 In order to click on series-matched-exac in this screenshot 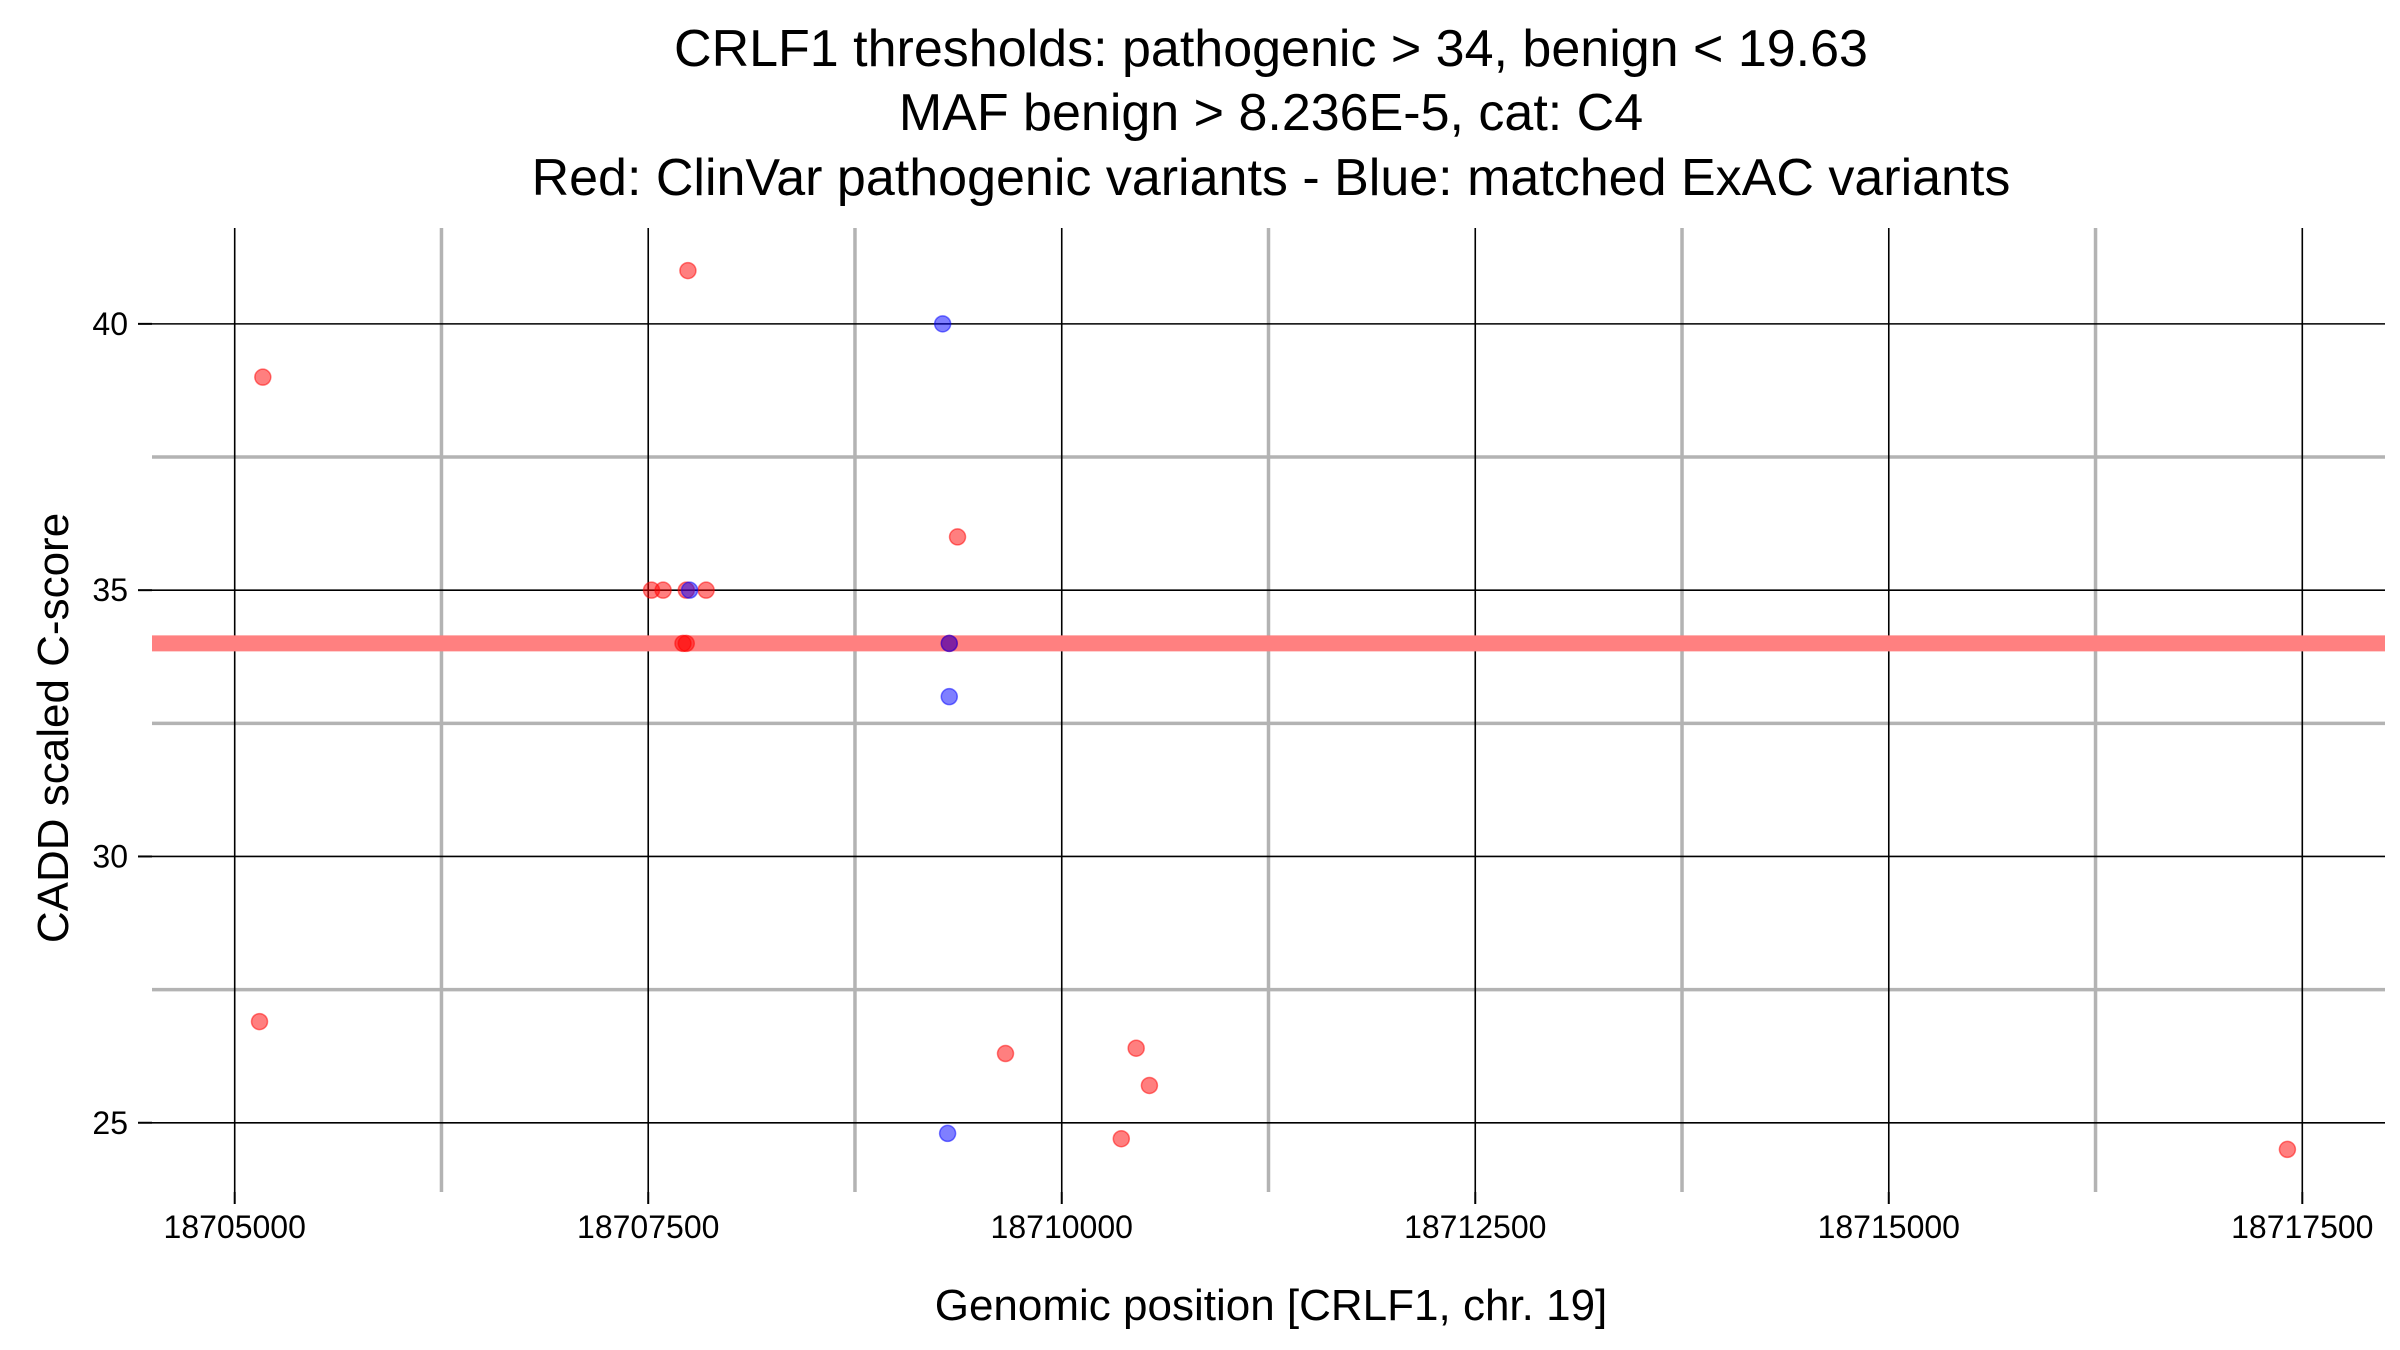, I will do `click(819, 729)`.